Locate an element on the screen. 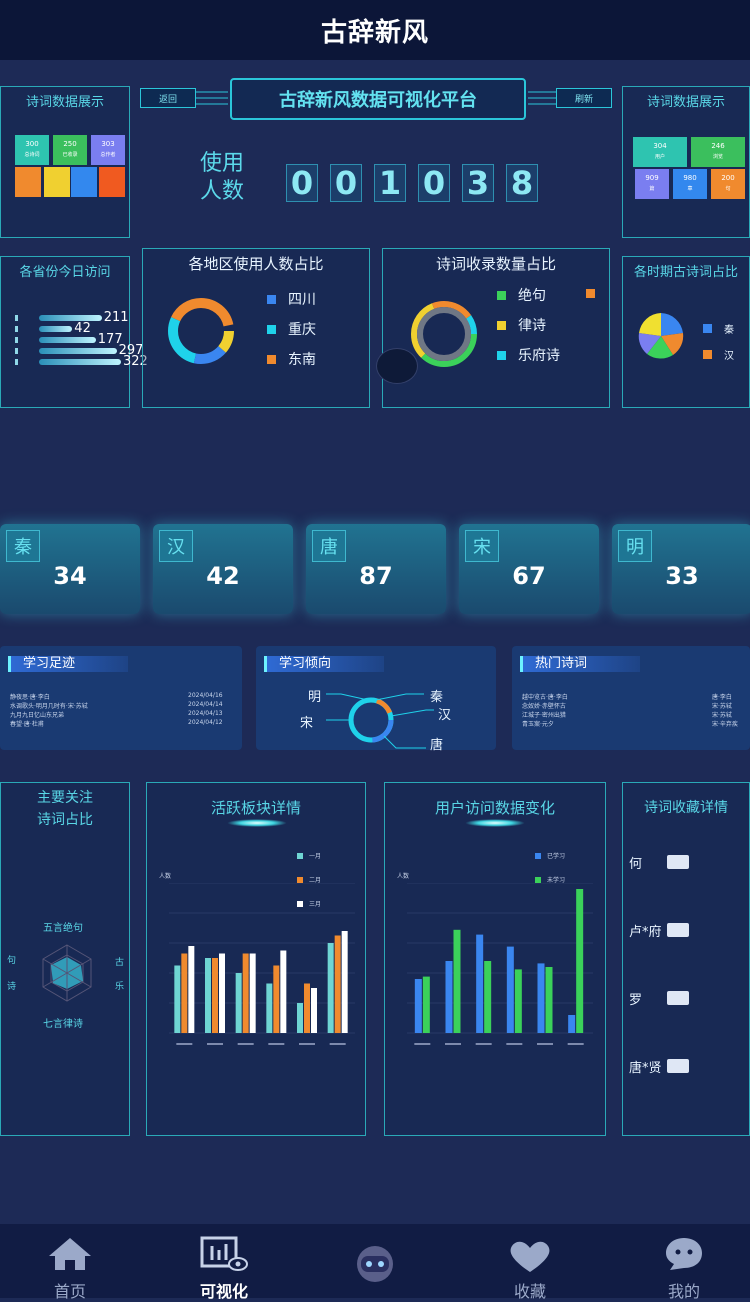  radar-label-right-1: 古 is located at coordinates (120, 963).